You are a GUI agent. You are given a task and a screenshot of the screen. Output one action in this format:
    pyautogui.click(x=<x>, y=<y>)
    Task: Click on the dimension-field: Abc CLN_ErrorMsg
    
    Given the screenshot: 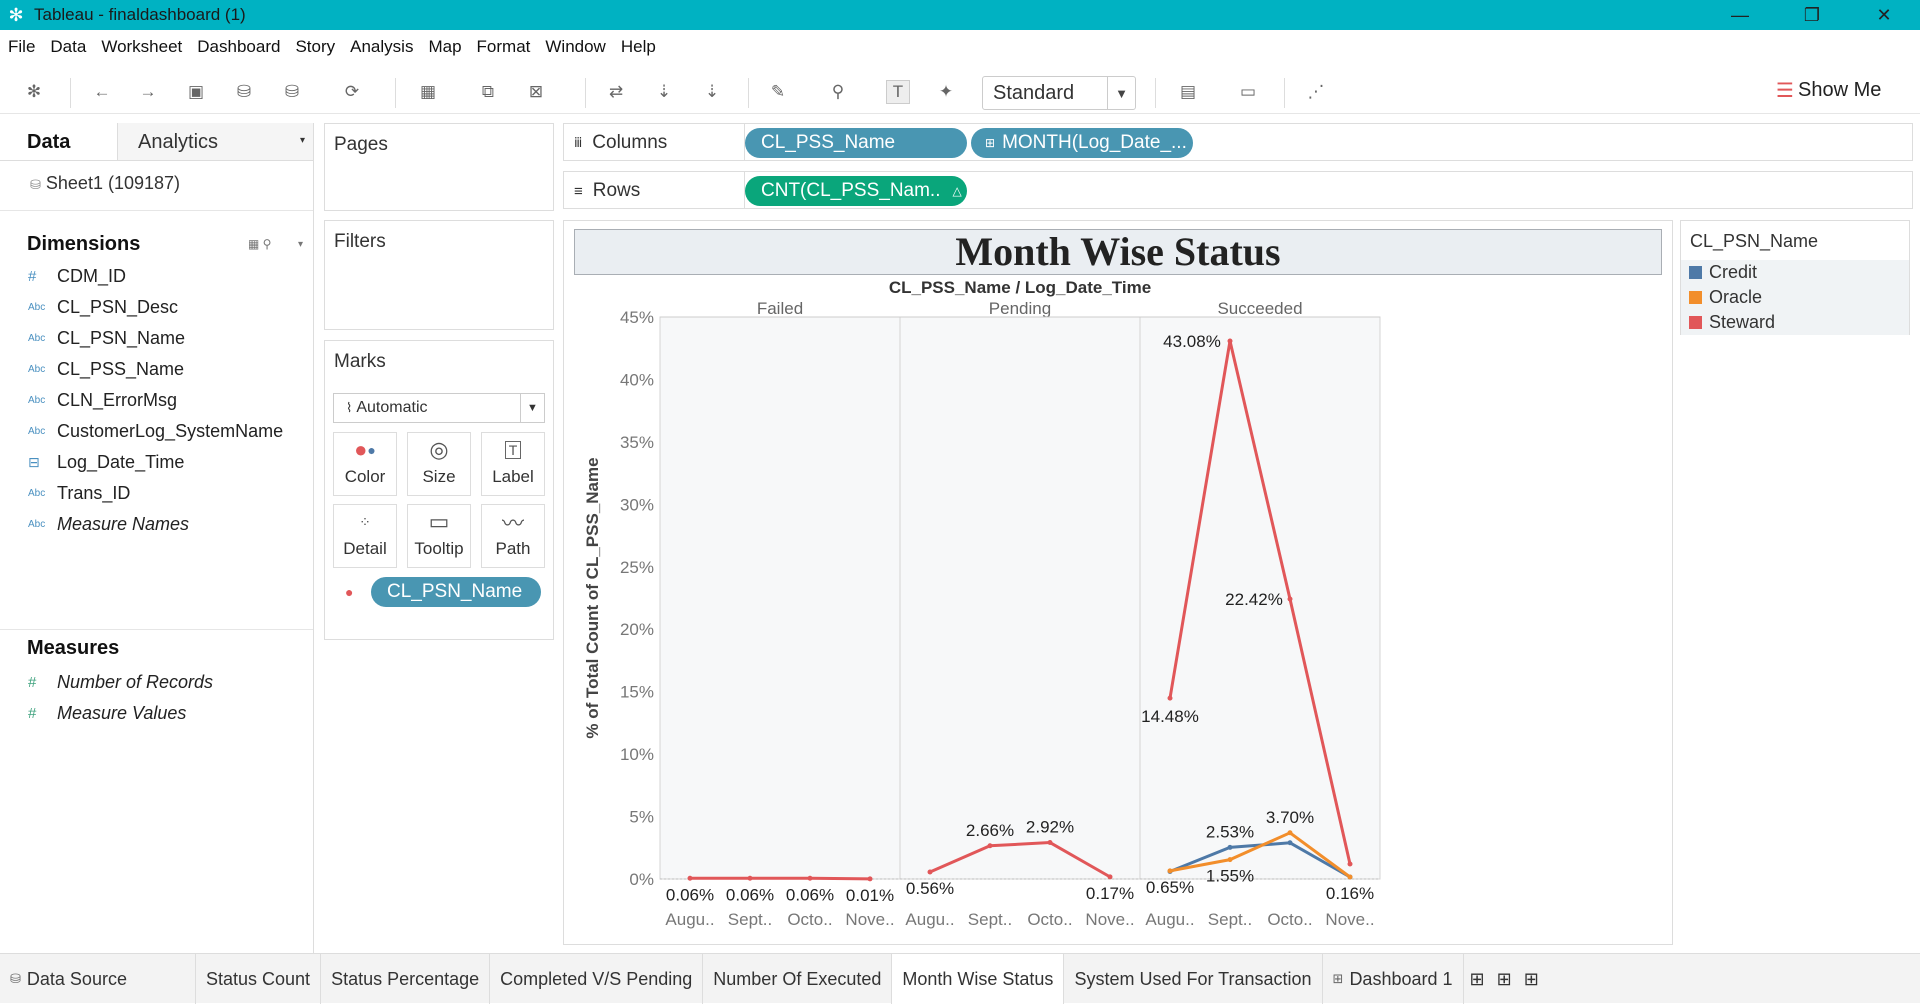 What is the action you would take?
    pyautogui.click(x=103, y=400)
    